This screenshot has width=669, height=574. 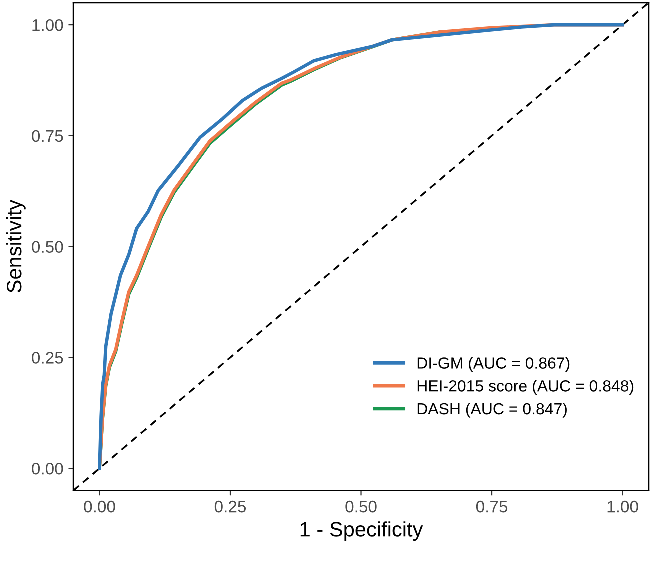 What do you see at coordinates (100, 506) in the screenshot?
I see `x-tick-label: 0.00` at bounding box center [100, 506].